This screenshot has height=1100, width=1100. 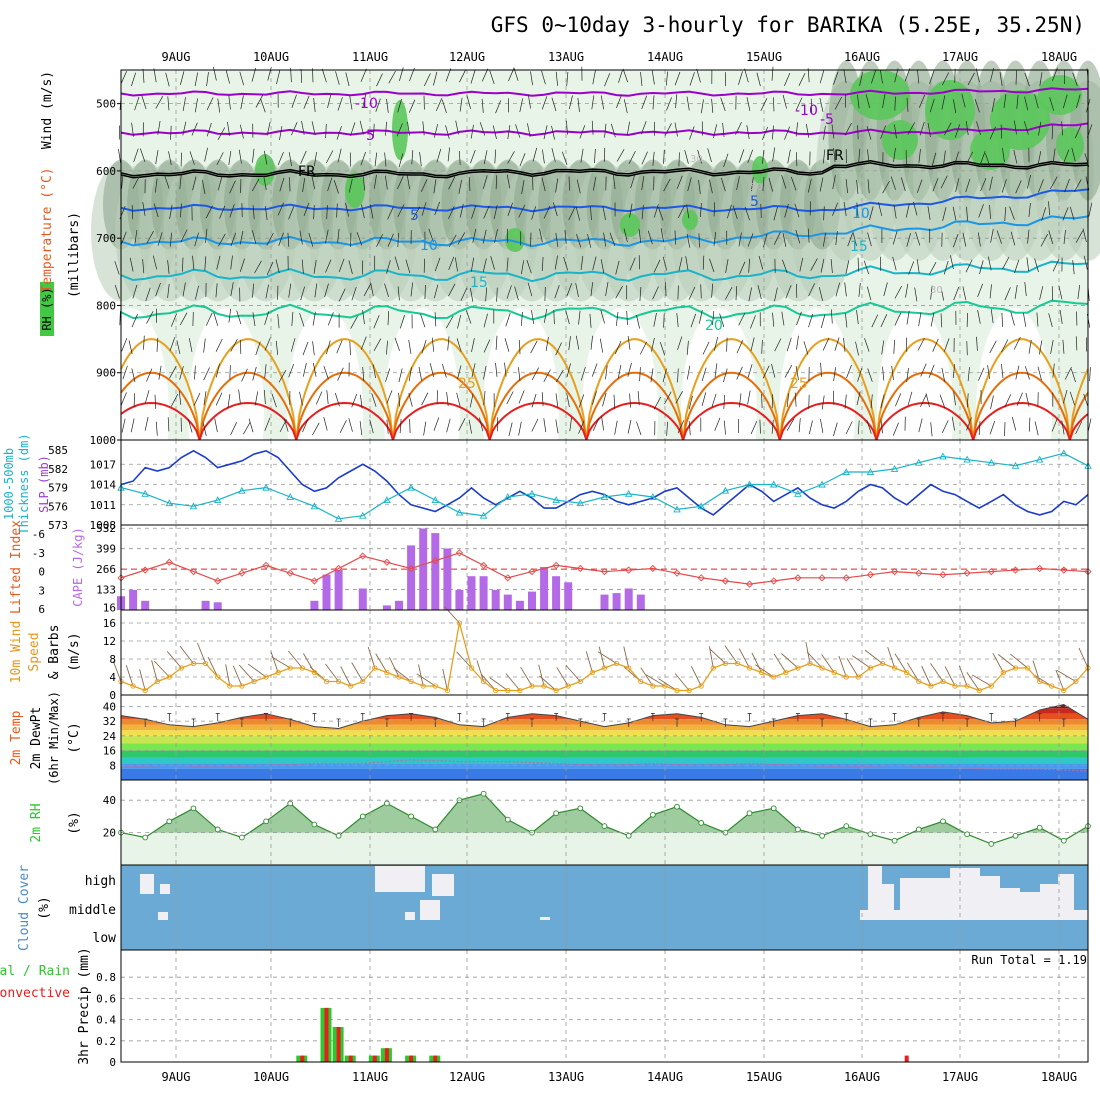 What do you see at coordinates (1060, 95) in the screenshot?
I see `rh-saturated-area` at bounding box center [1060, 95].